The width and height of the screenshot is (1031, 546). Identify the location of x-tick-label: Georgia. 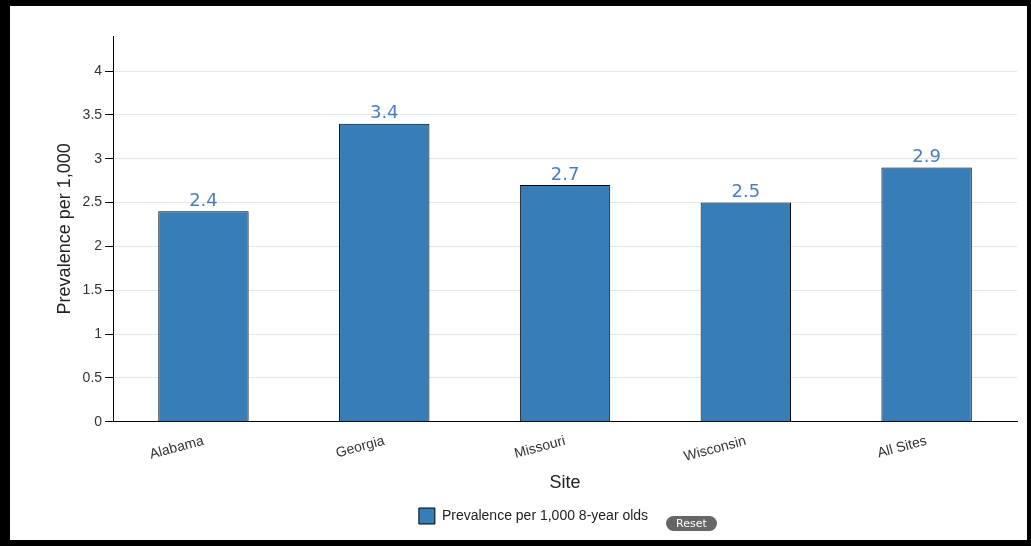
(360, 446).